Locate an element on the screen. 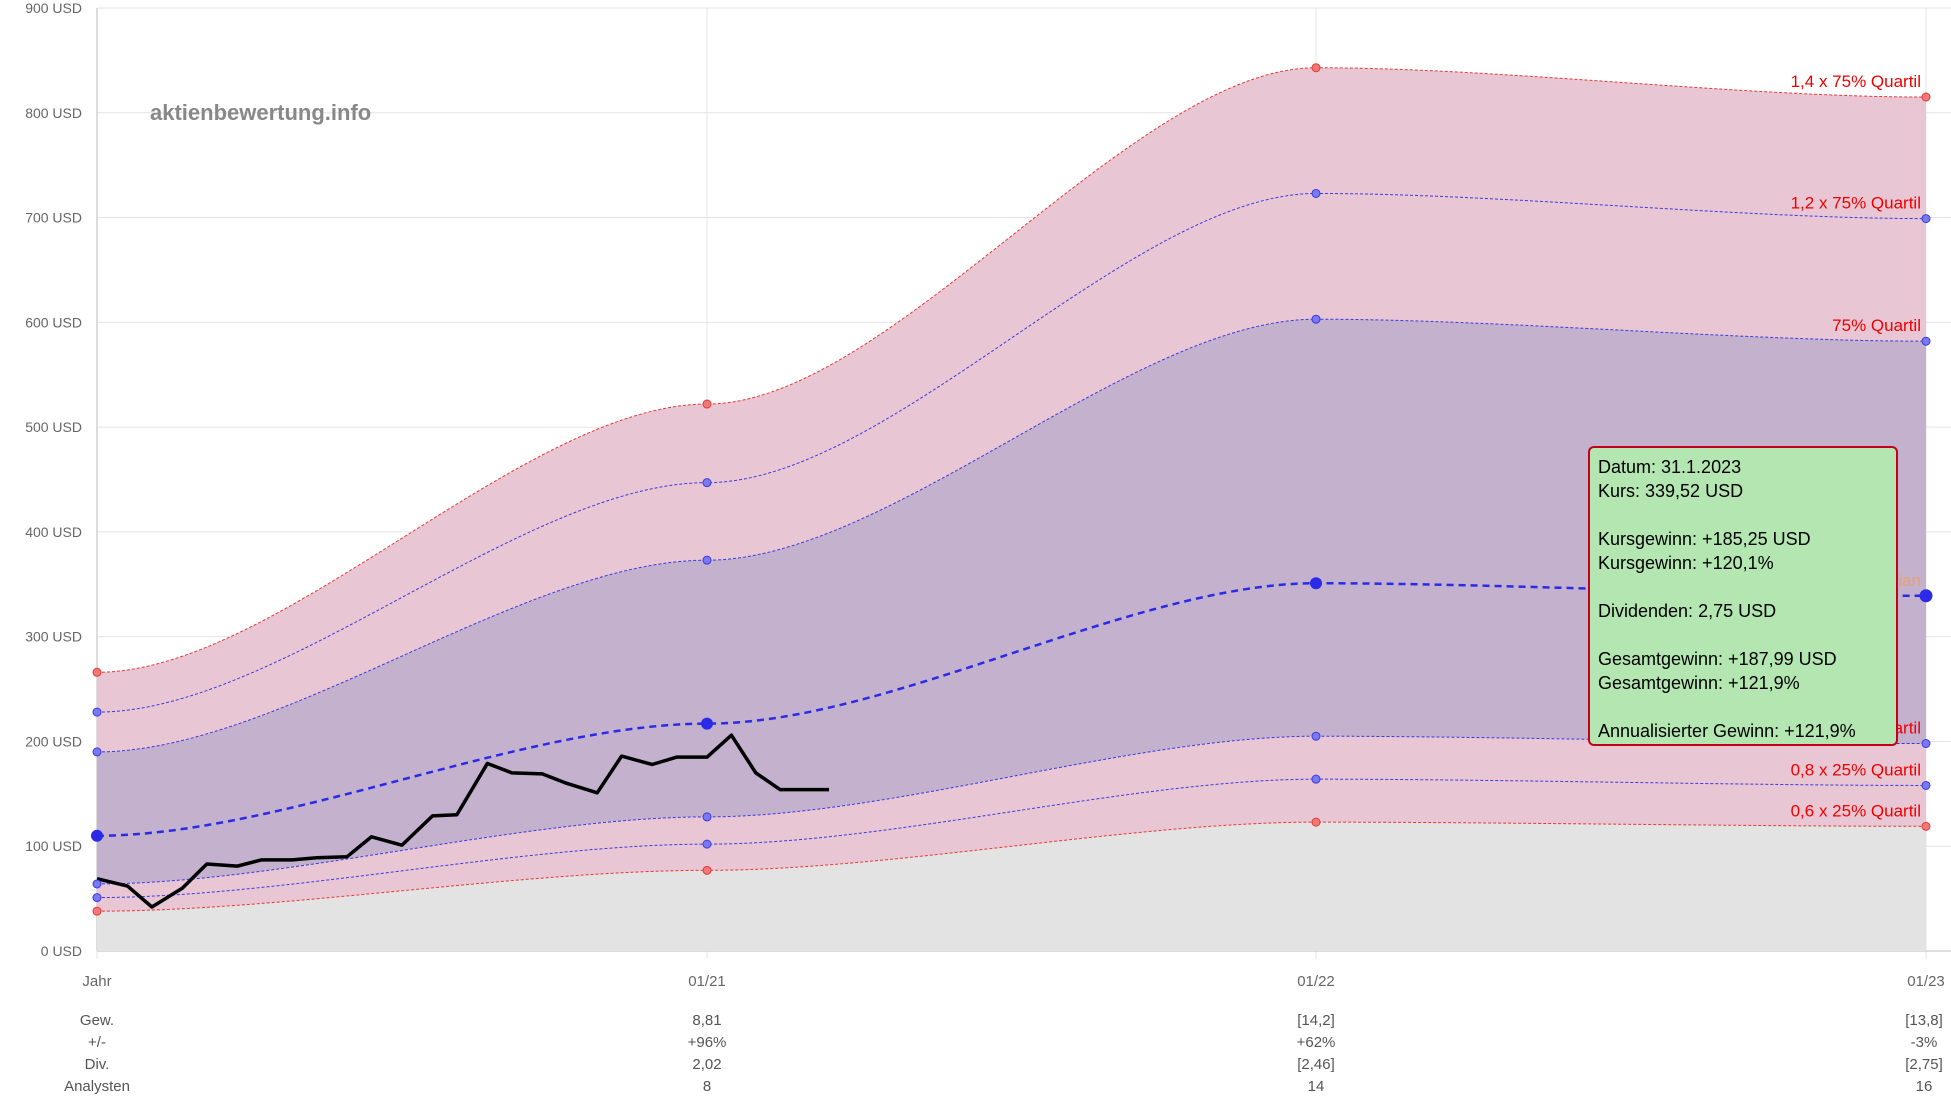 Image resolution: width=1951 pixels, height=1105 pixels. y-tick-label: 800 USD is located at coordinates (53, 113).